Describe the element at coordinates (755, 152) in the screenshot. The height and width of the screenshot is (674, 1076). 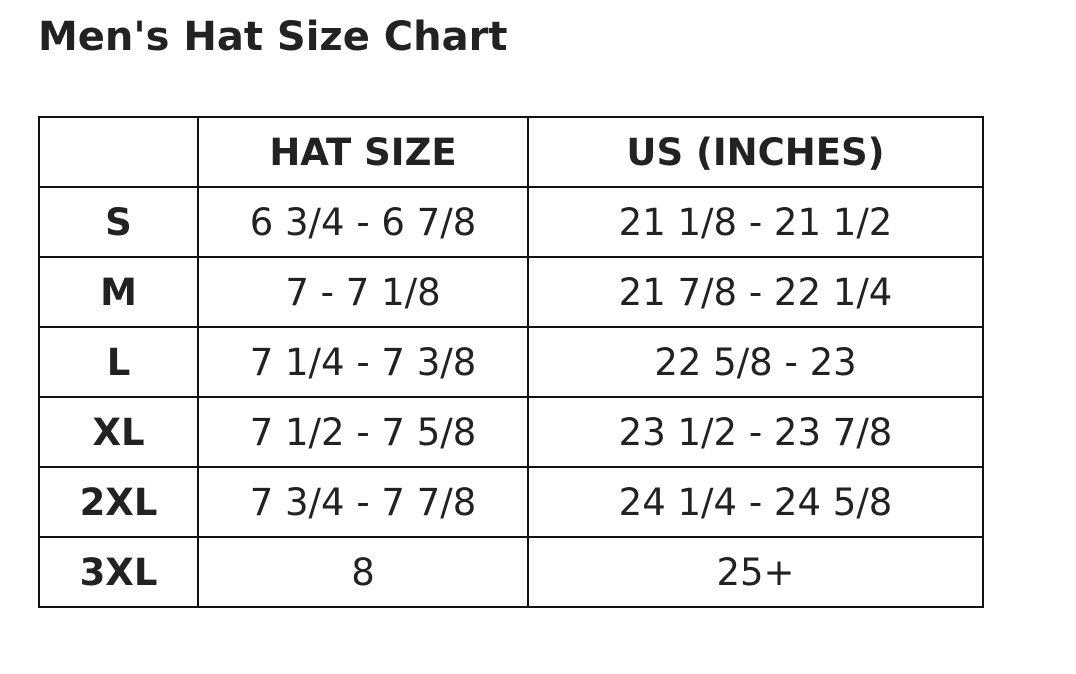
I see `header-us-inches: US (INCHES)` at that location.